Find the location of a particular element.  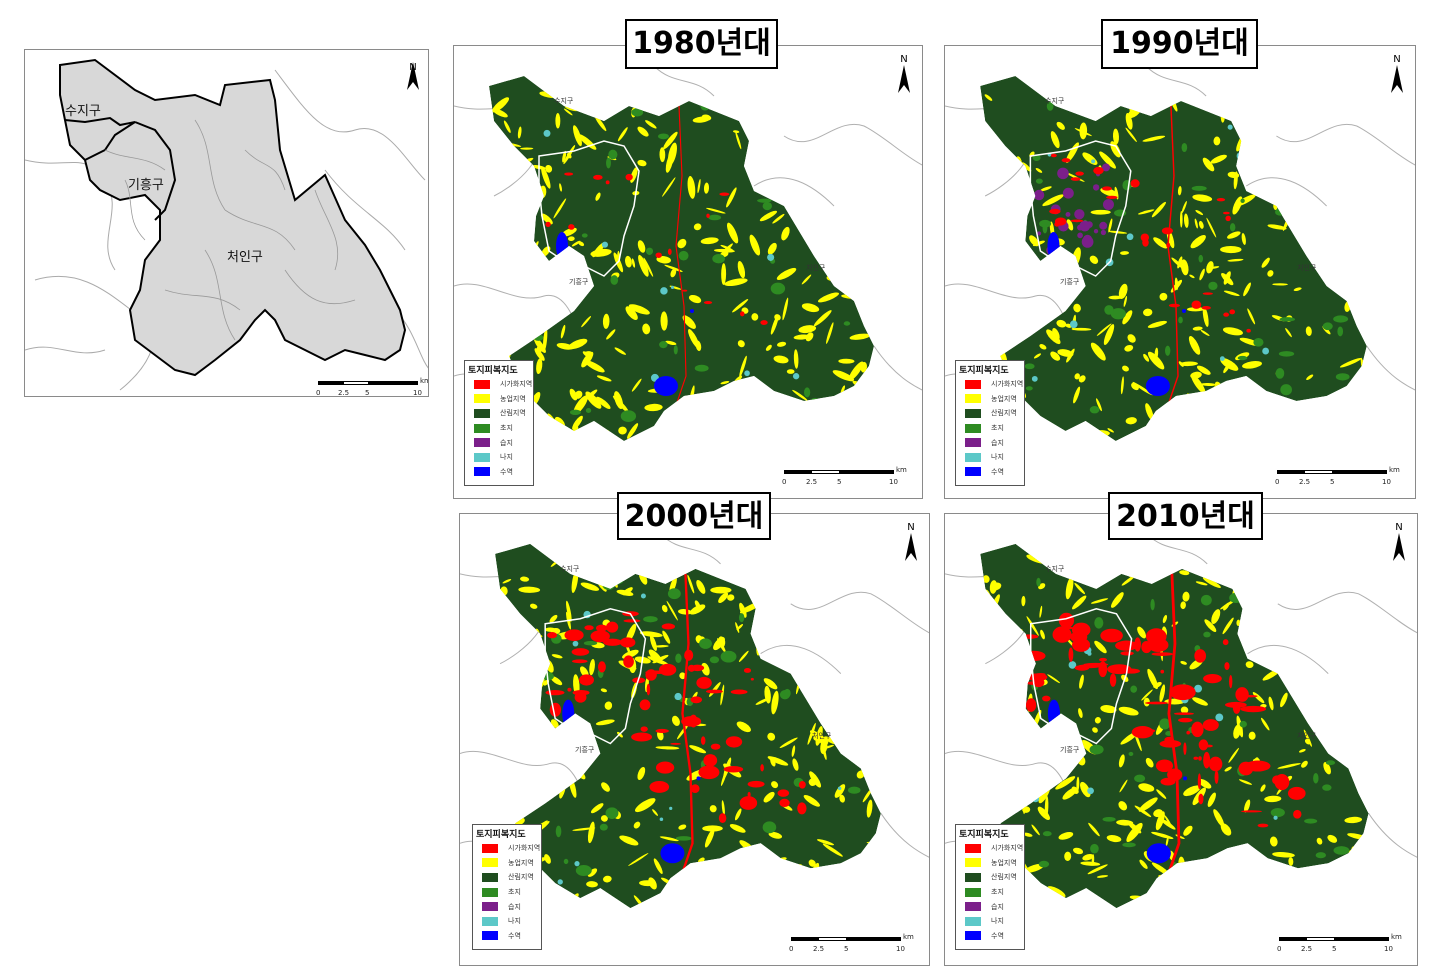

legend-item: 수역 is located at coordinates (511, 936).